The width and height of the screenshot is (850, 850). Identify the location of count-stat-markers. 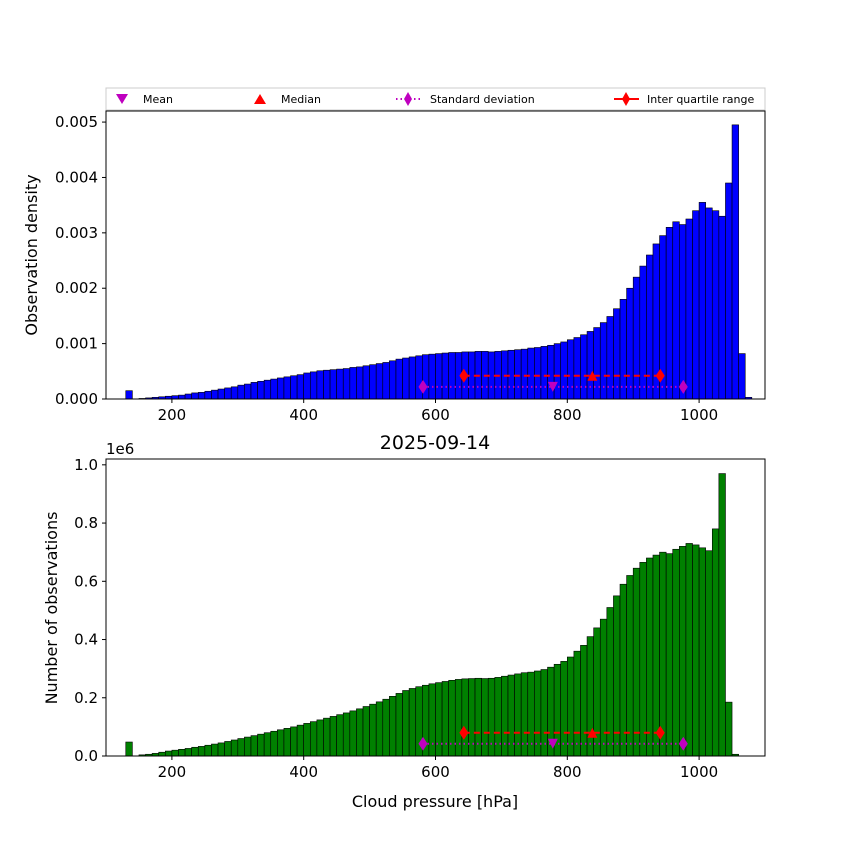
(553, 738).